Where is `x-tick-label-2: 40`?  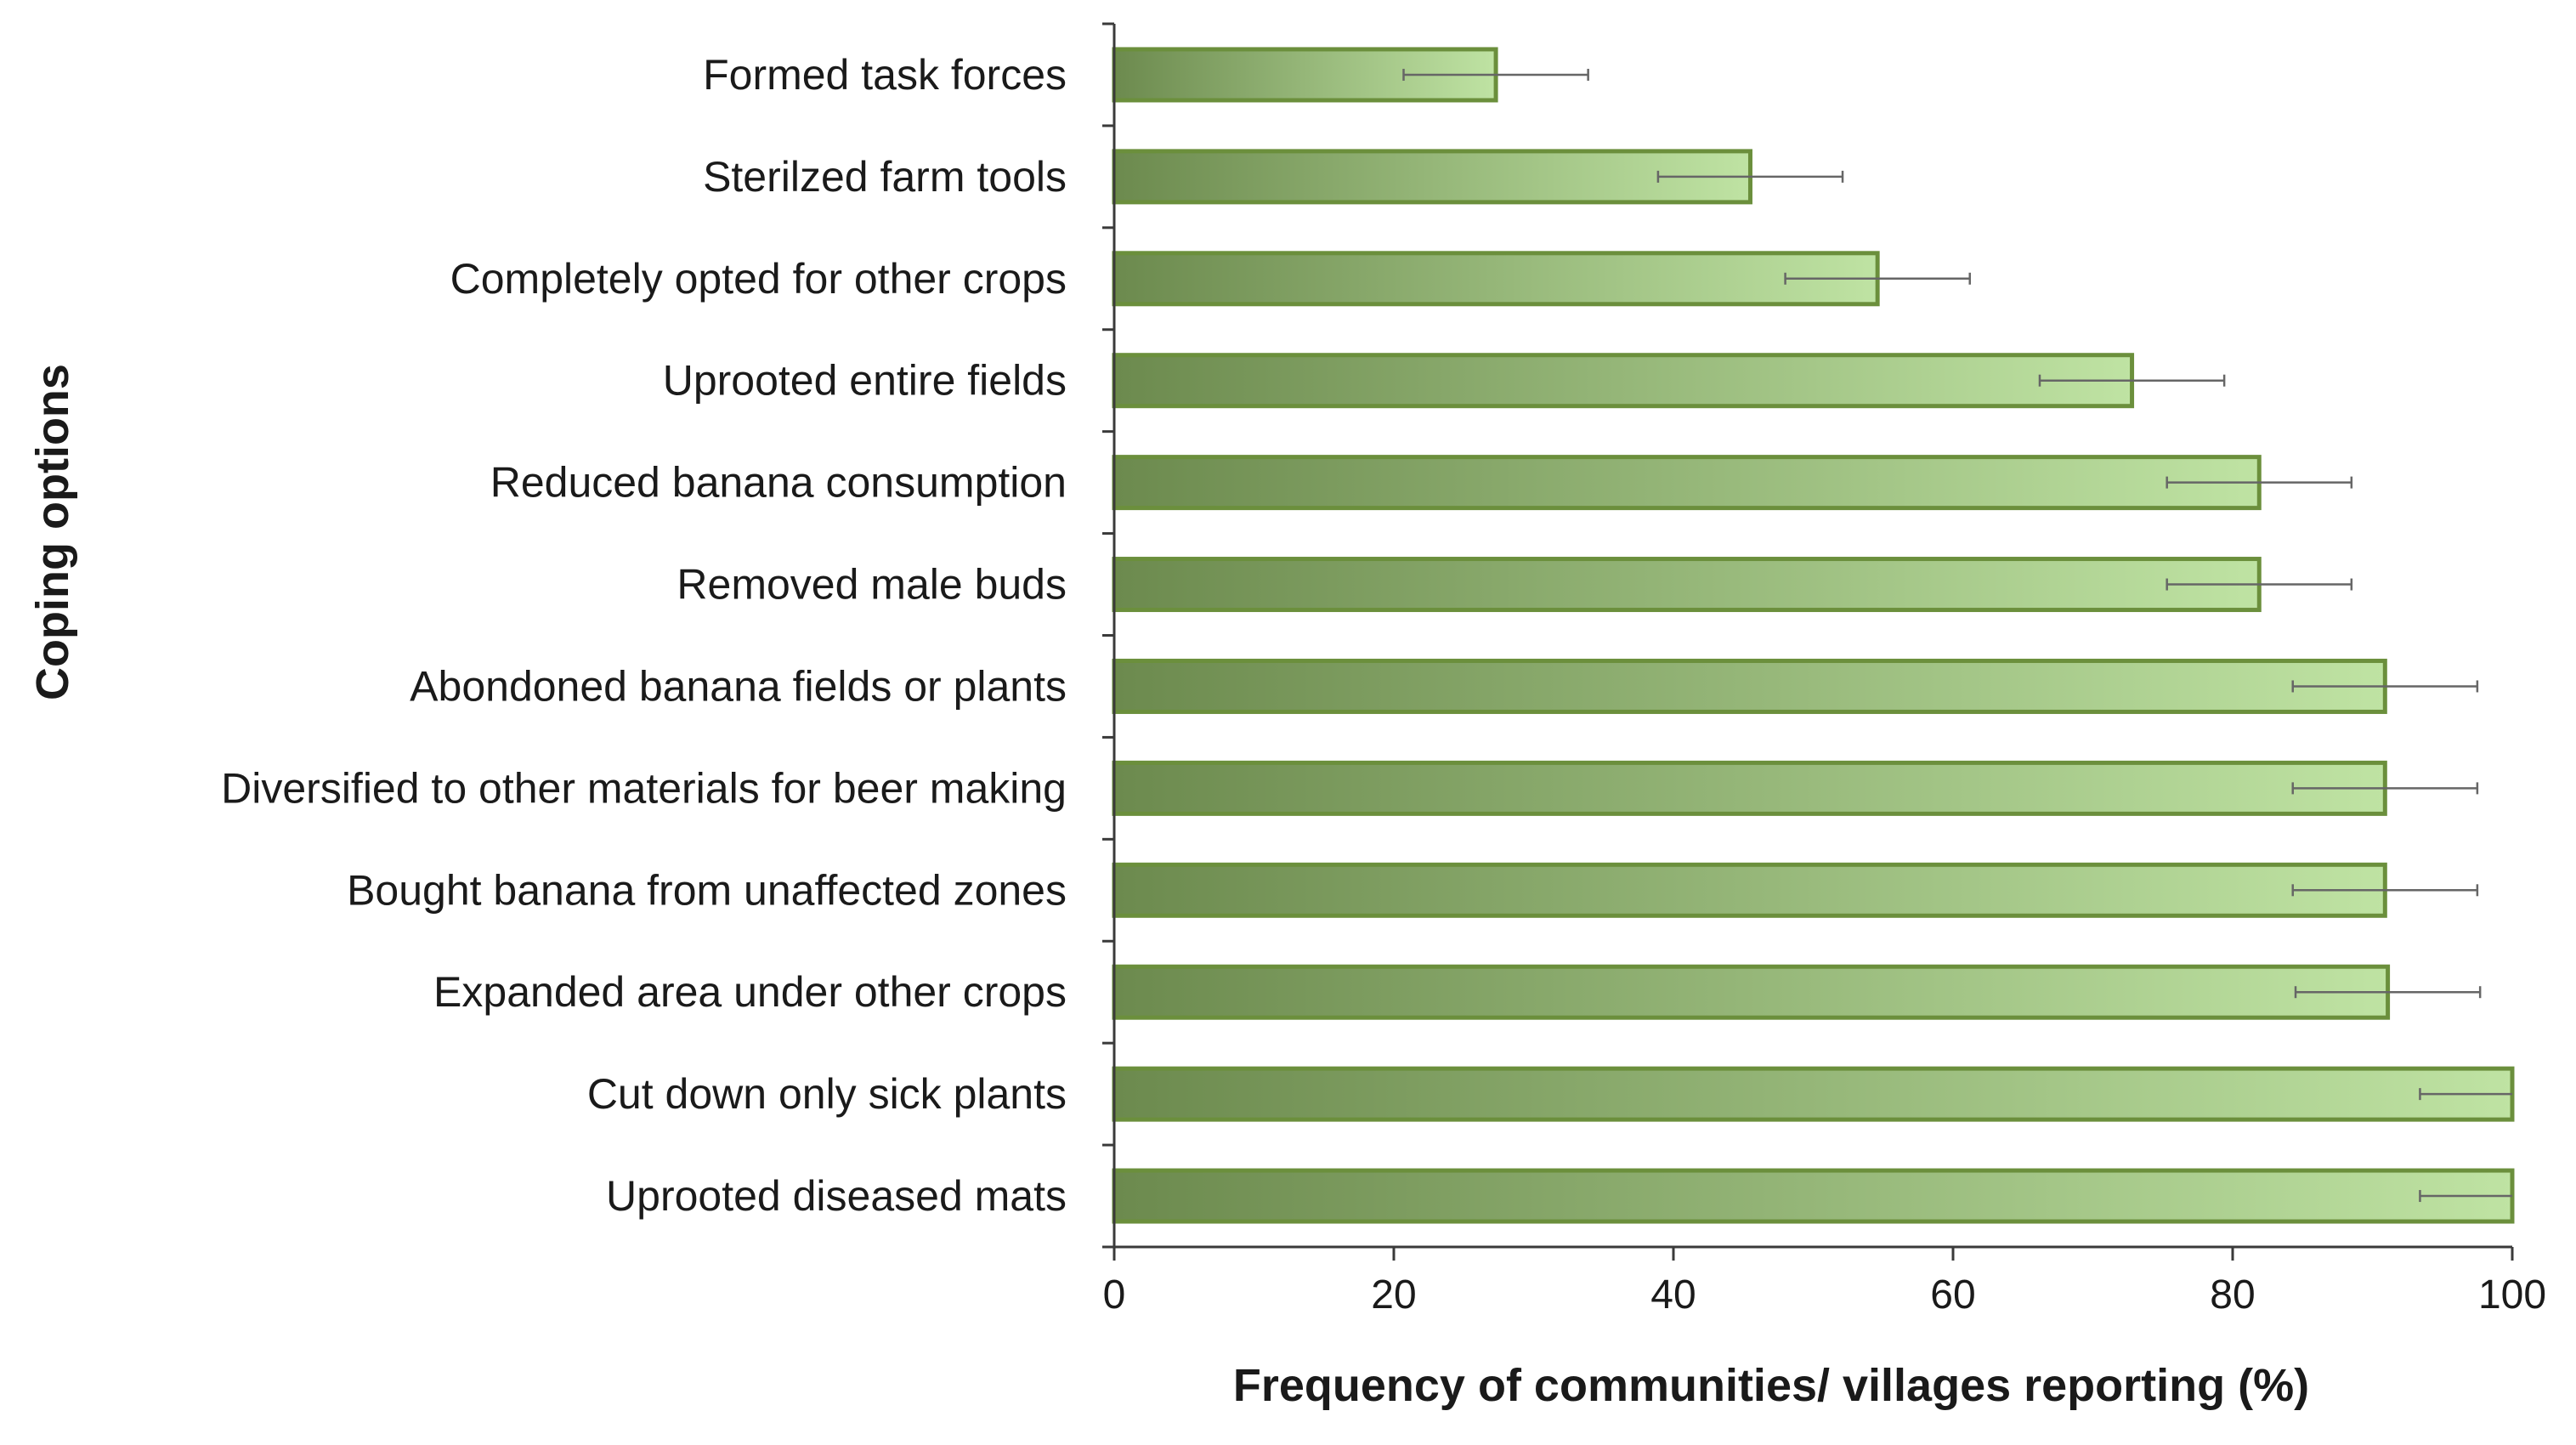 x-tick-label-2: 40 is located at coordinates (1673, 1295).